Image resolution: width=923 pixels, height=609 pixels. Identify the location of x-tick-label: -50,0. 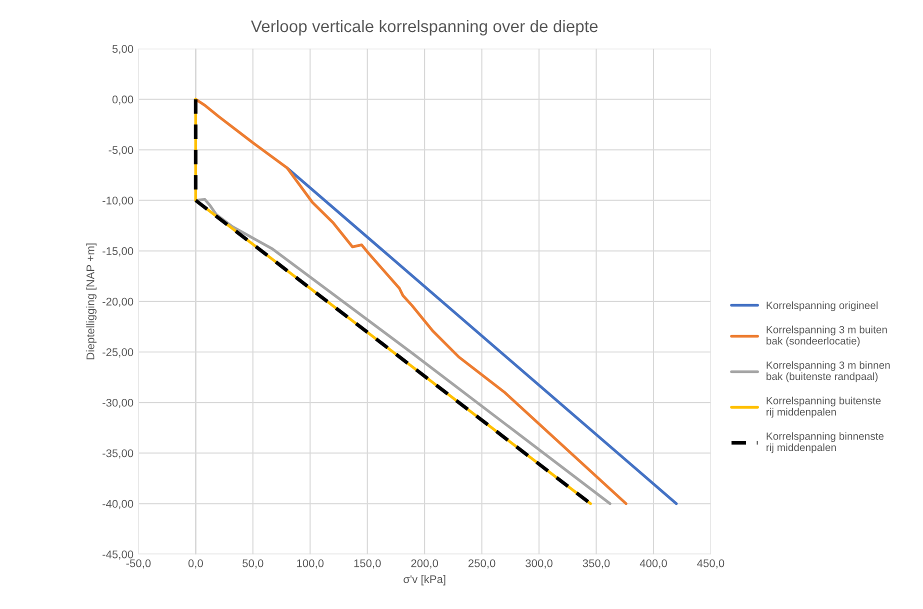
(138, 564).